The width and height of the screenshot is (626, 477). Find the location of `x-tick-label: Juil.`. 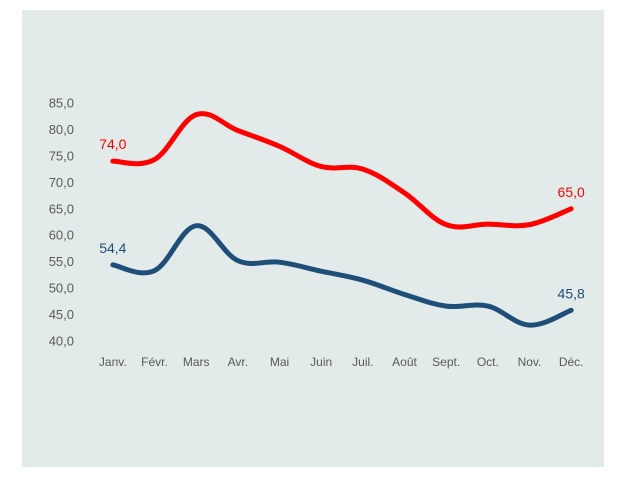

x-tick-label: Juil. is located at coordinates (362, 362).